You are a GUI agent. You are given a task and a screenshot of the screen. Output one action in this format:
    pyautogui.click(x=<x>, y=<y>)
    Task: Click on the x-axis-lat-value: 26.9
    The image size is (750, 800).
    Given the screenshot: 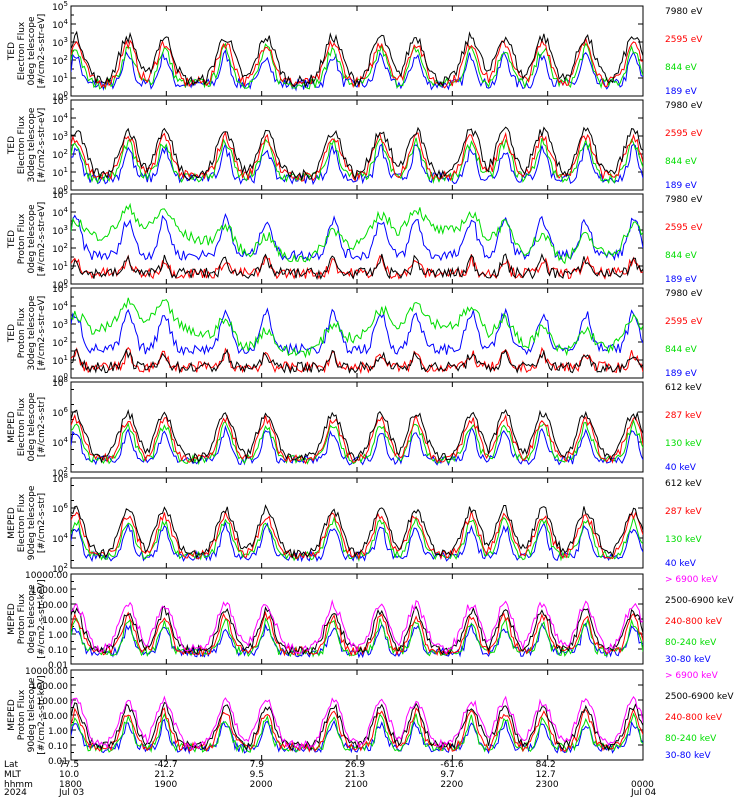 What is the action you would take?
    pyautogui.click(x=355, y=765)
    